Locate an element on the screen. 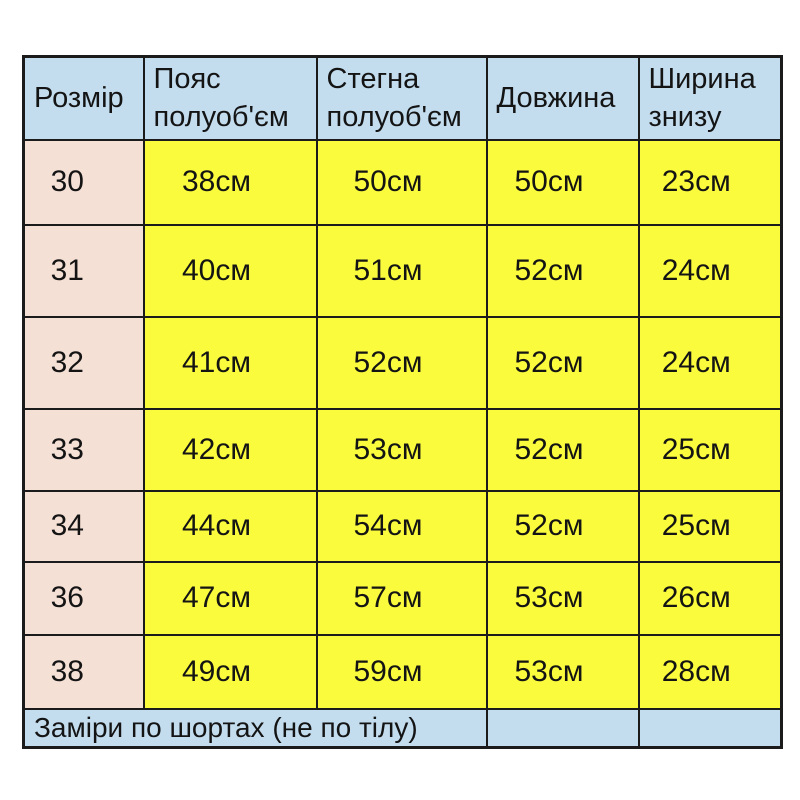  hips-cell: 53см is located at coordinates (401, 449).